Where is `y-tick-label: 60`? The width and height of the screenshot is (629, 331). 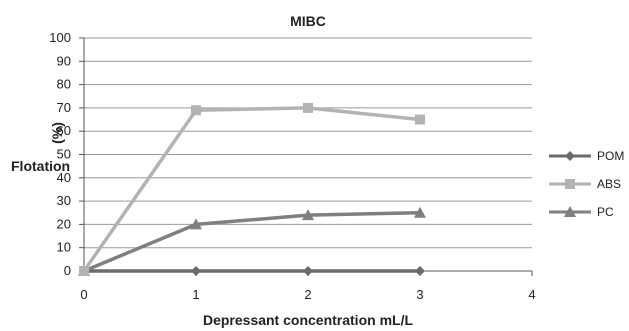
y-tick-label: 60 is located at coordinates (64, 130).